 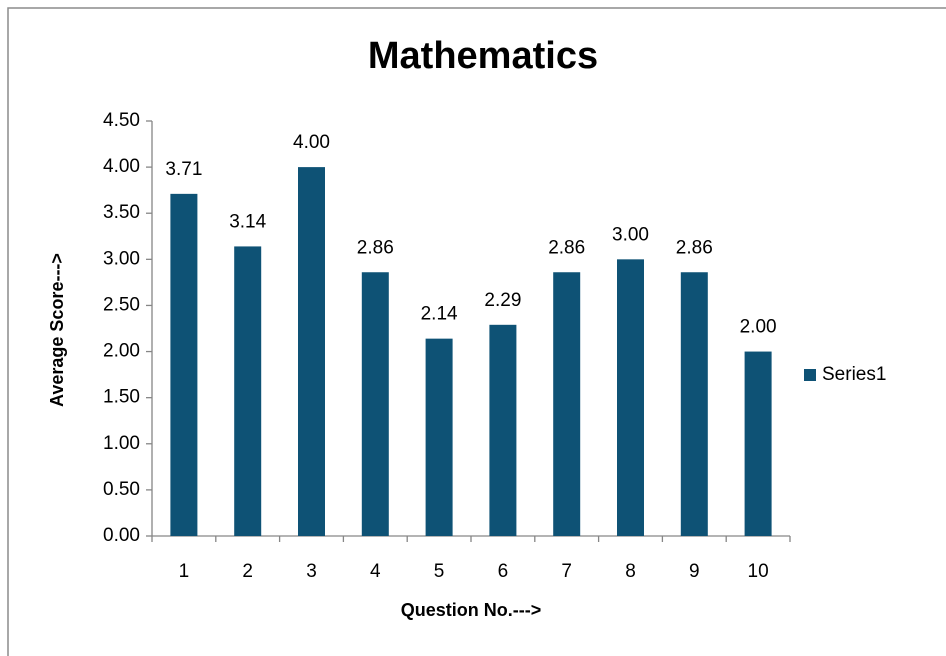 What do you see at coordinates (502, 300) in the screenshot?
I see `data-label: 2.29` at bounding box center [502, 300].